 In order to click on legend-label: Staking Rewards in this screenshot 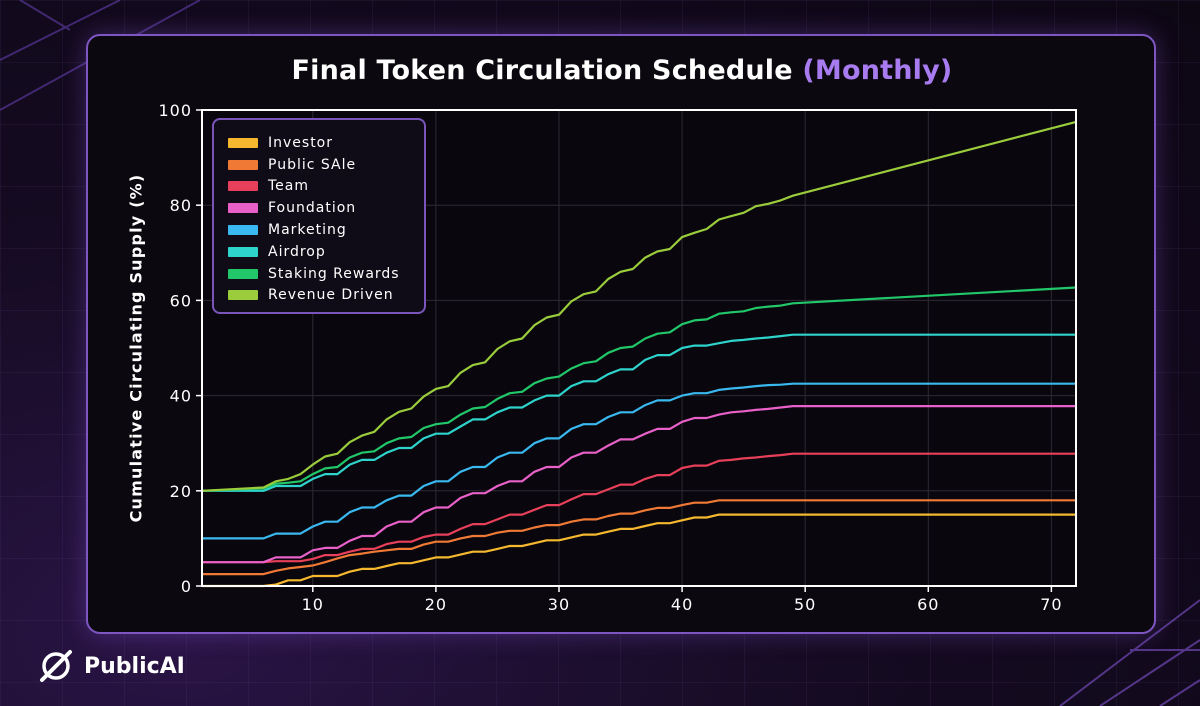, I will do `click(334, 273)`.